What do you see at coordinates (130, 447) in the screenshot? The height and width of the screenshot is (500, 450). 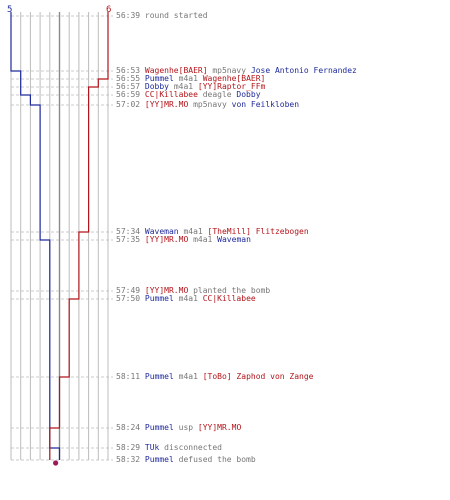 I see `event-time: 58:29` at bounding box center [130, 447].